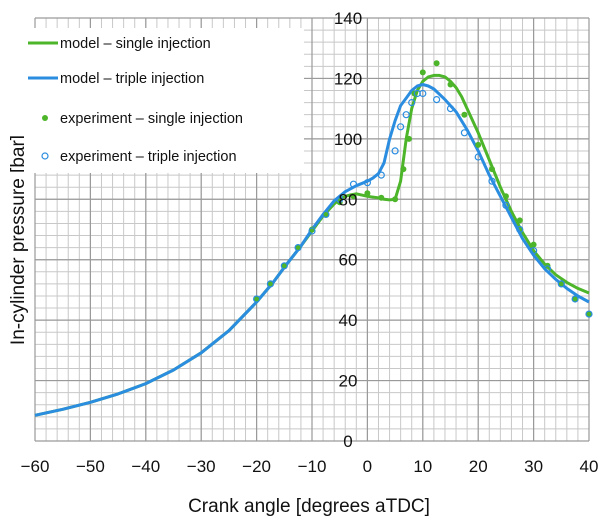 Image resolution: width=602 pixels, height=525 pixels. What do you see at coordinates (348, 199) in the screenshot?
I see `y-tick-label: 80` at bounding box center [348, 199].